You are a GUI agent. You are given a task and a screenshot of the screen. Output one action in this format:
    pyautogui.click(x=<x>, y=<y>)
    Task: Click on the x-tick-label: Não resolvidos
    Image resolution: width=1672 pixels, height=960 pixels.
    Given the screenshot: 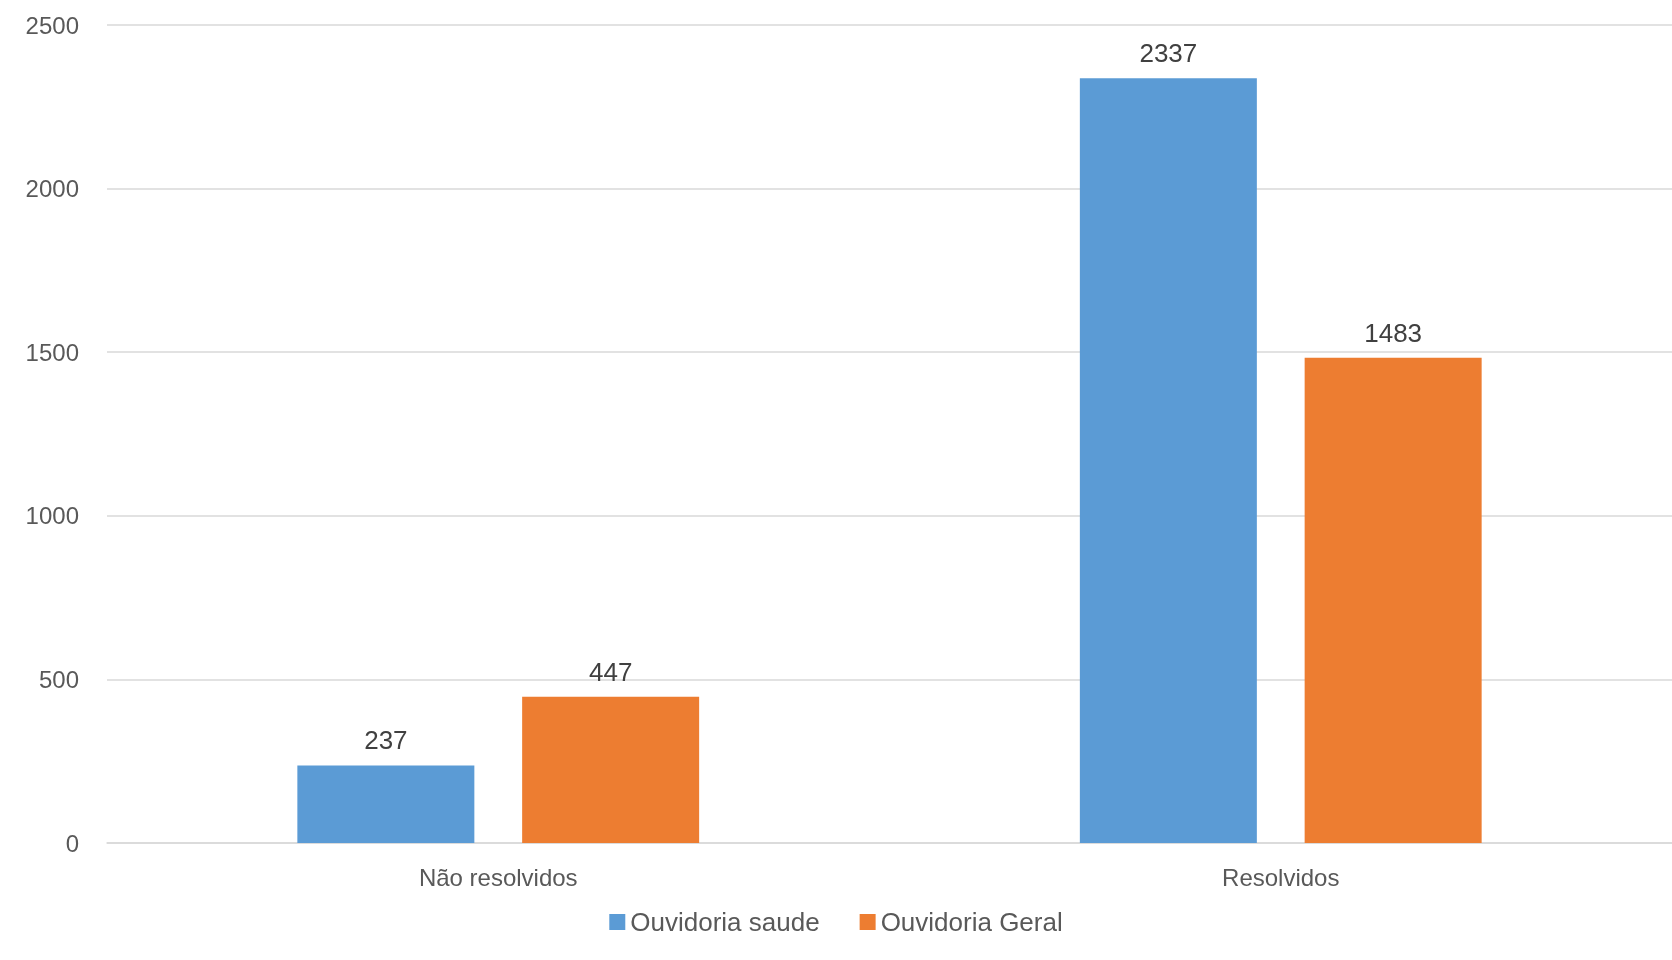 What is the action you would take?
    pyautogui.click(x=498, y=877)
    